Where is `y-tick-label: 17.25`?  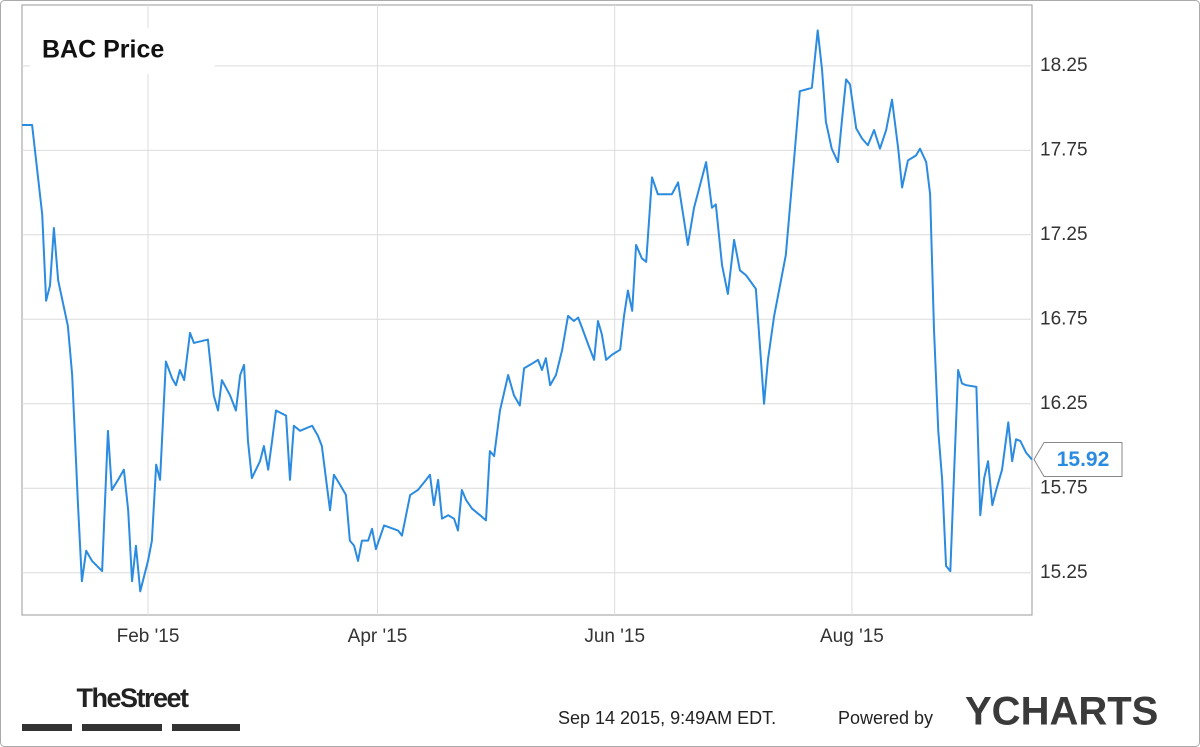
y-tick-label: 17.25 is located at coordinates (1064, 234).